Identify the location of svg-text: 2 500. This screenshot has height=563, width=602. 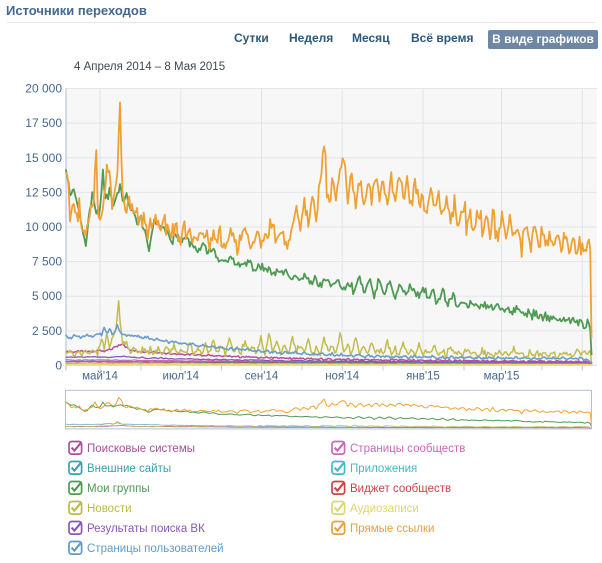
(47, 331).